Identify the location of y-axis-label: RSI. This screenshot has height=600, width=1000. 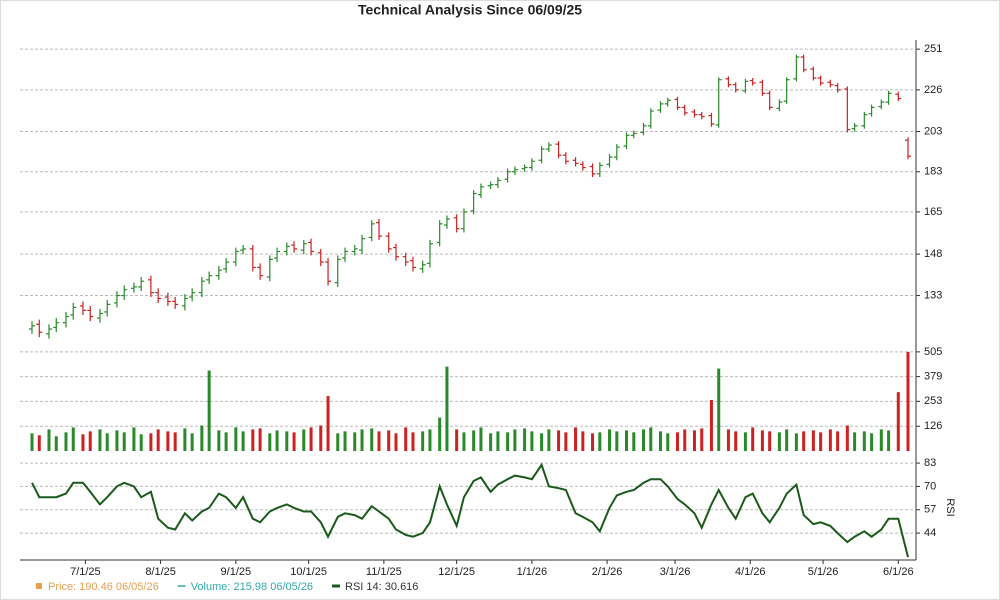
(950, 507).